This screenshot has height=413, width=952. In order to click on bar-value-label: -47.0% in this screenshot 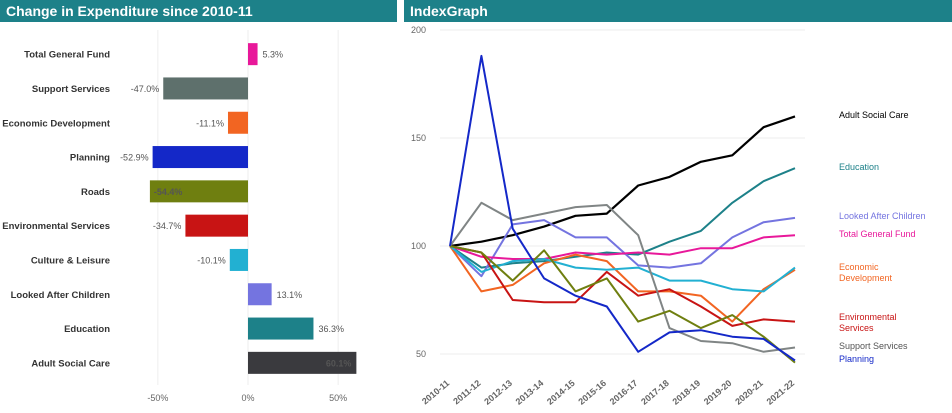, I will do `click(145, 89)`.